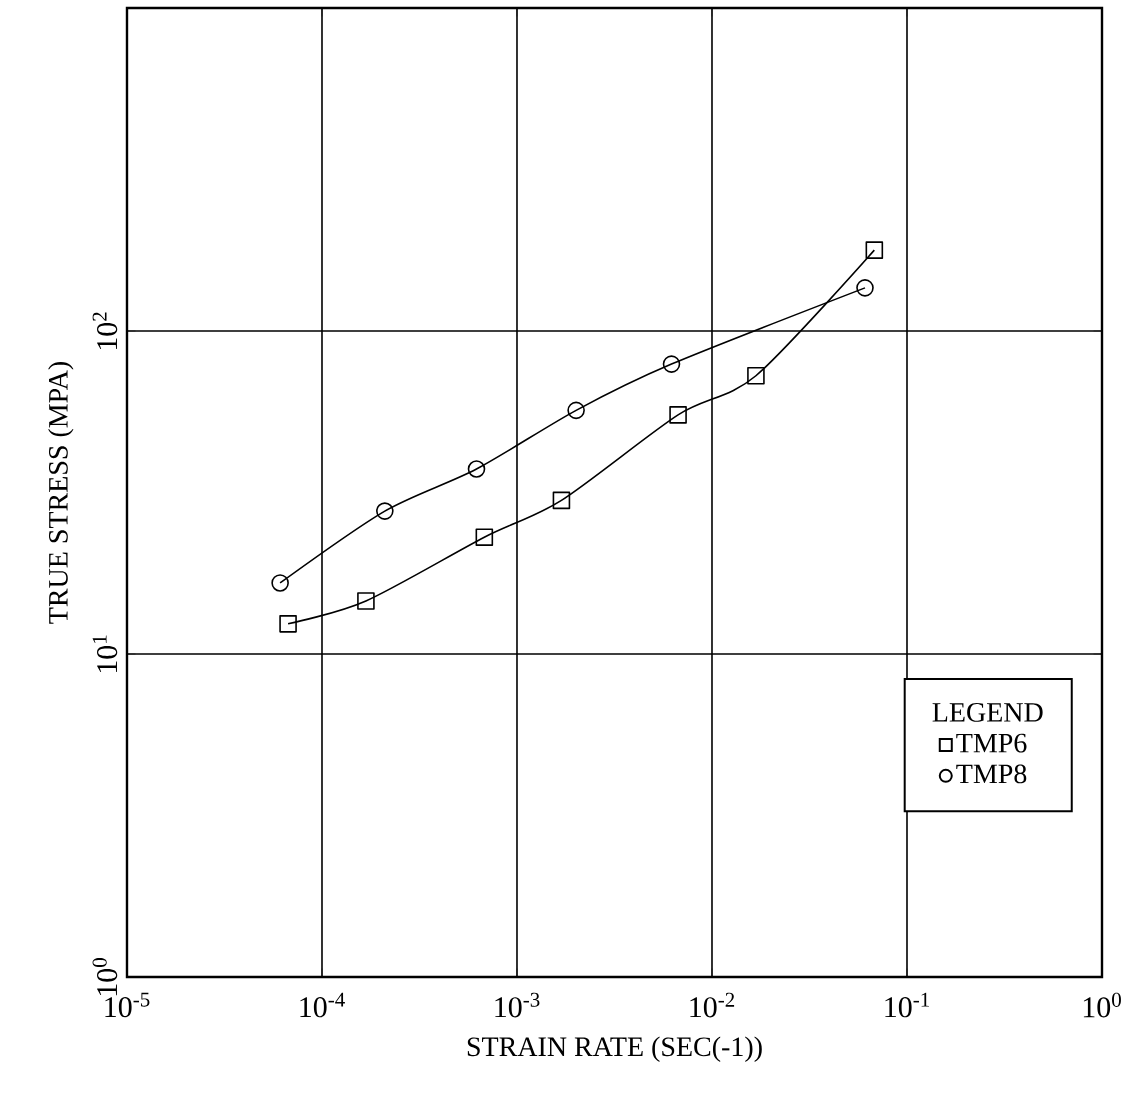  What do you see at coordinates (517, 1005) in the screenshot?
I see `x-tick-label: 10$^{-3}$` at bounding box center [517, 1005].